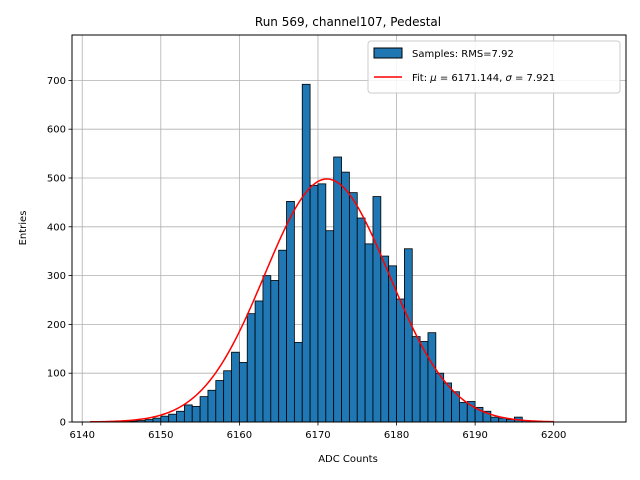 The image size is (640, 480). I want to click on y-axis-title: Entries, so click(23, 228).